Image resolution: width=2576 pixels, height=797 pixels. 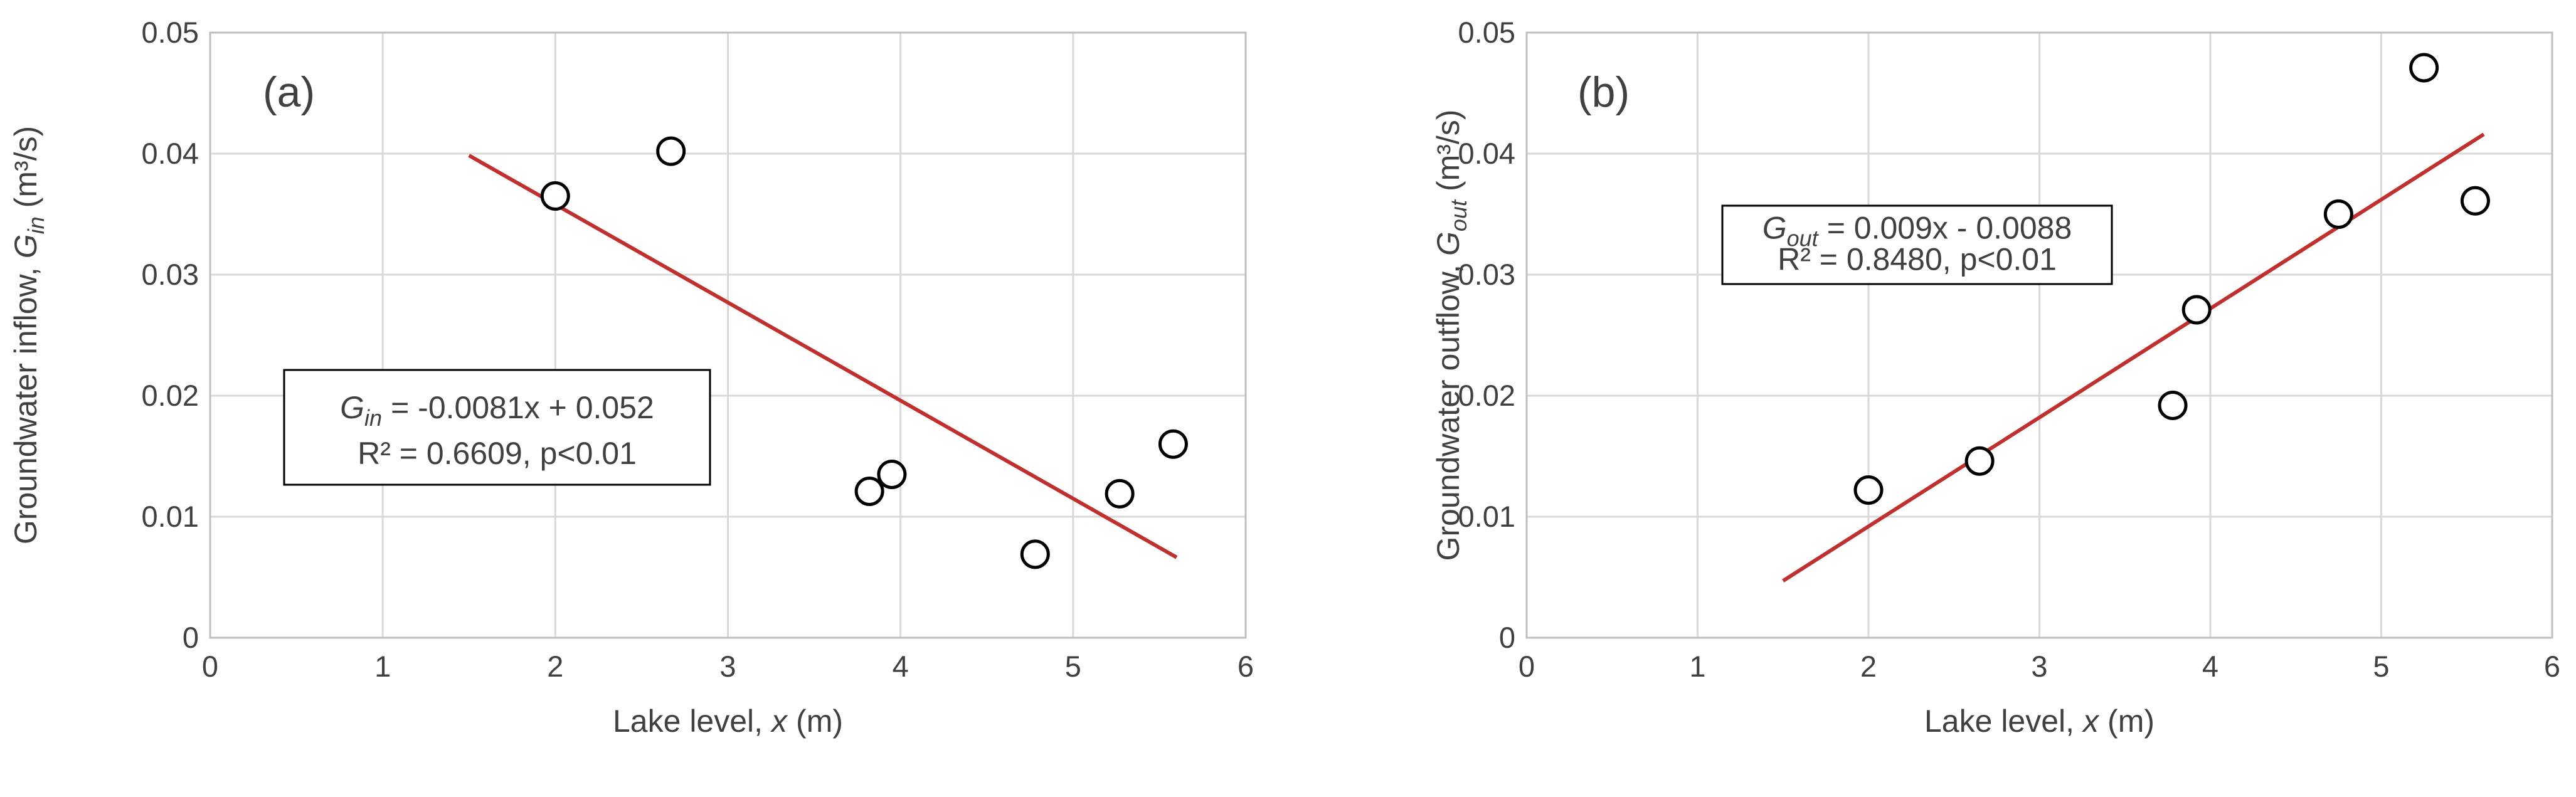 I want to click on y-label-text: Groundwater inflow,, so click(x=25, y=406).